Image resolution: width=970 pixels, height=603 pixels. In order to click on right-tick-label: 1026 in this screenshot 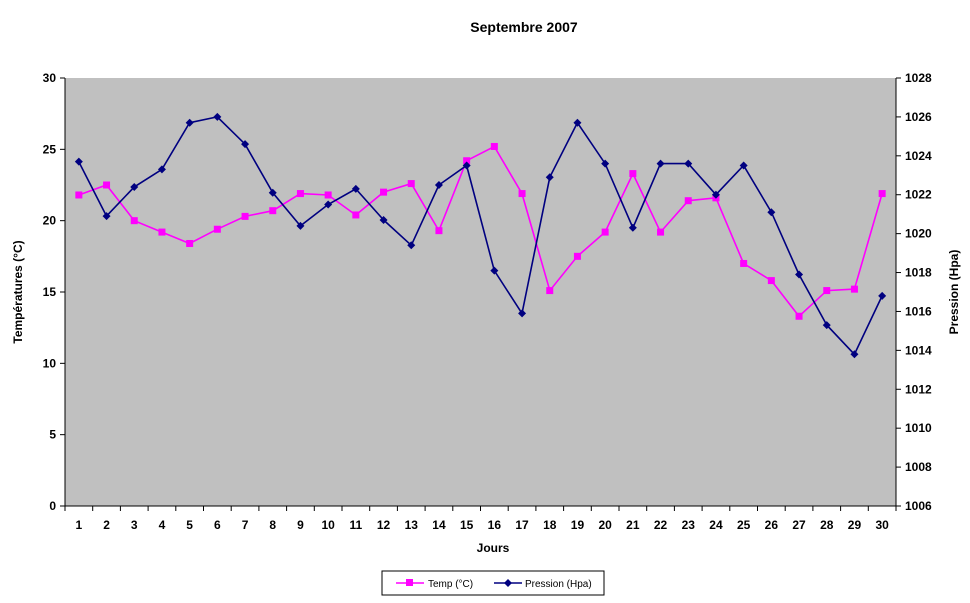, I will do `click(918, 117)`.